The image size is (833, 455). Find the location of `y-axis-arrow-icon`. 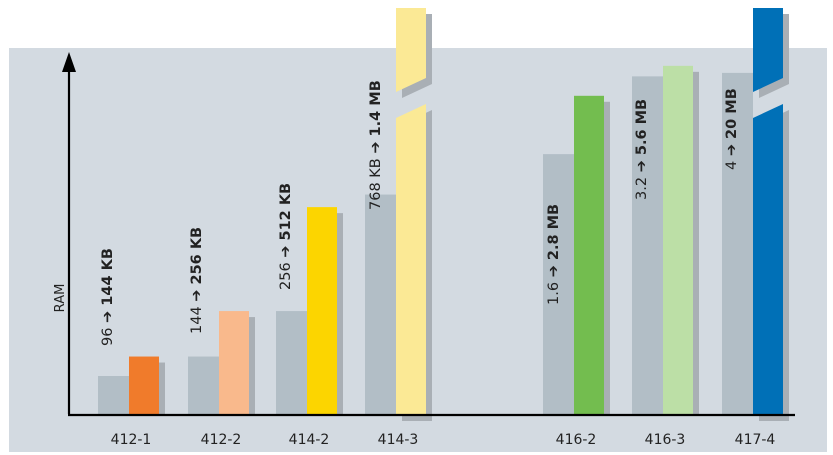

y-axis-arrow-icon is located at coordinates (69, 62).